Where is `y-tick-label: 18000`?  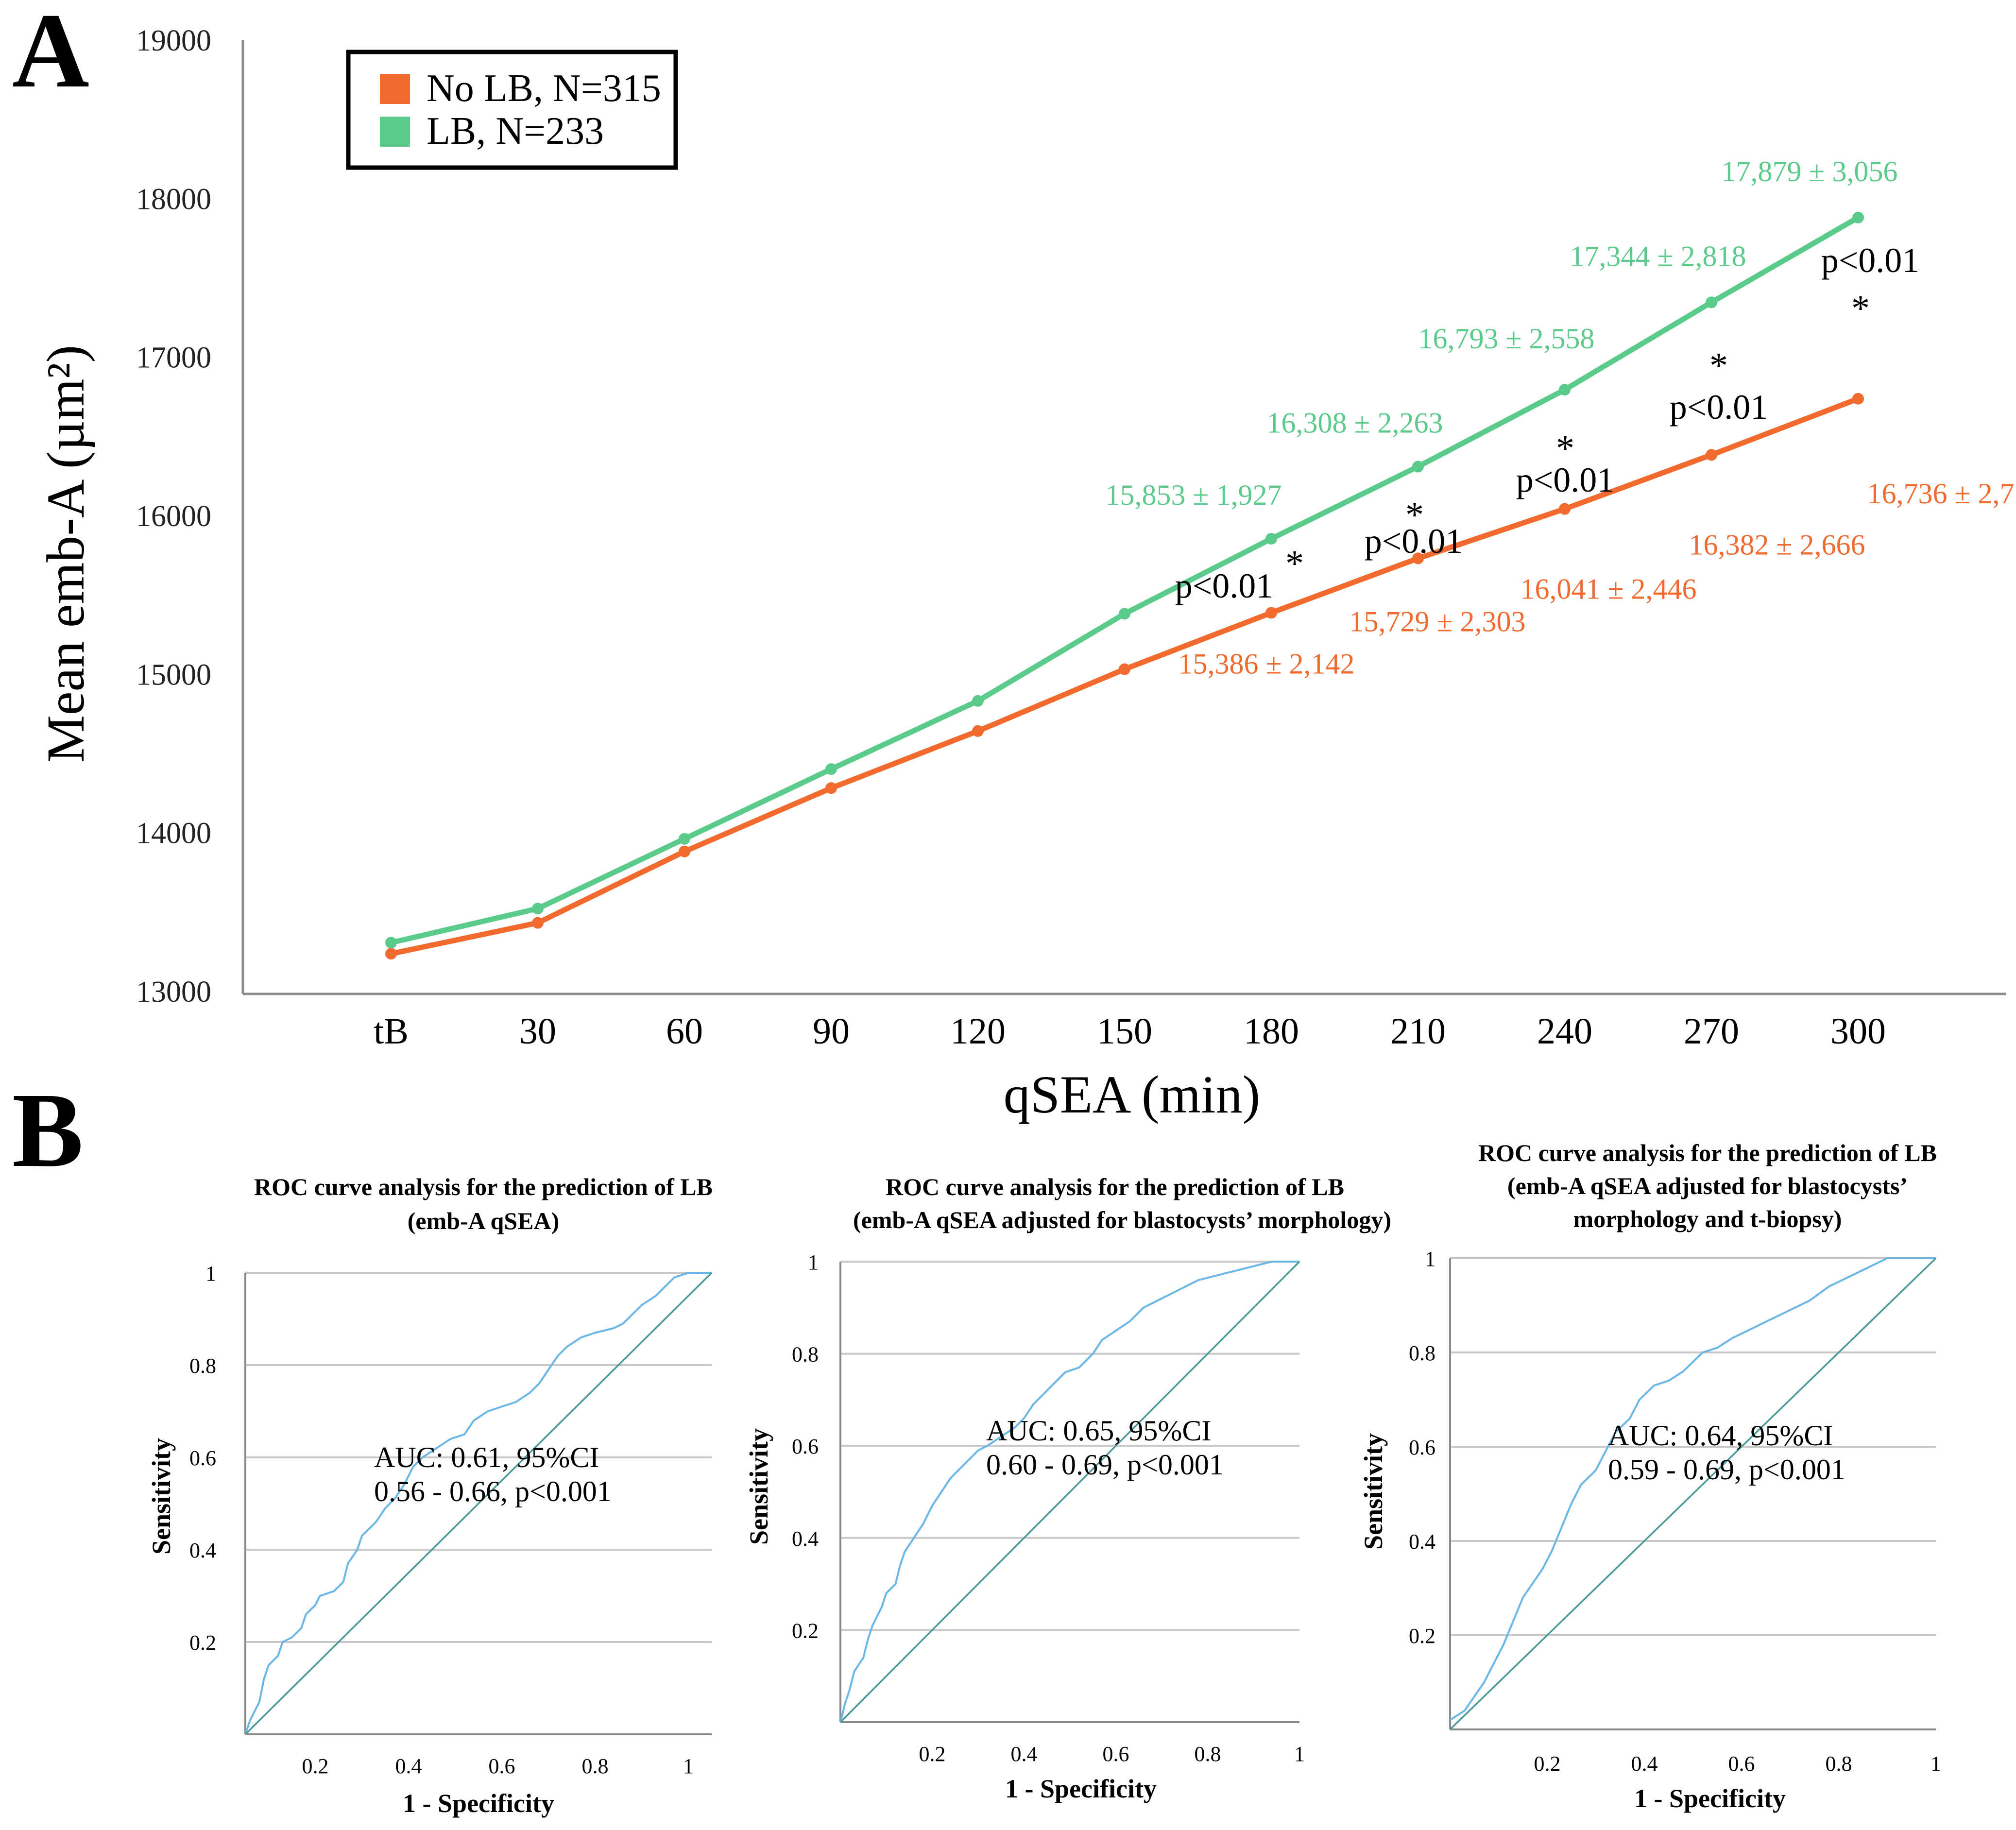
y-tick-label: 18000 is located at coordinates (174, 199).